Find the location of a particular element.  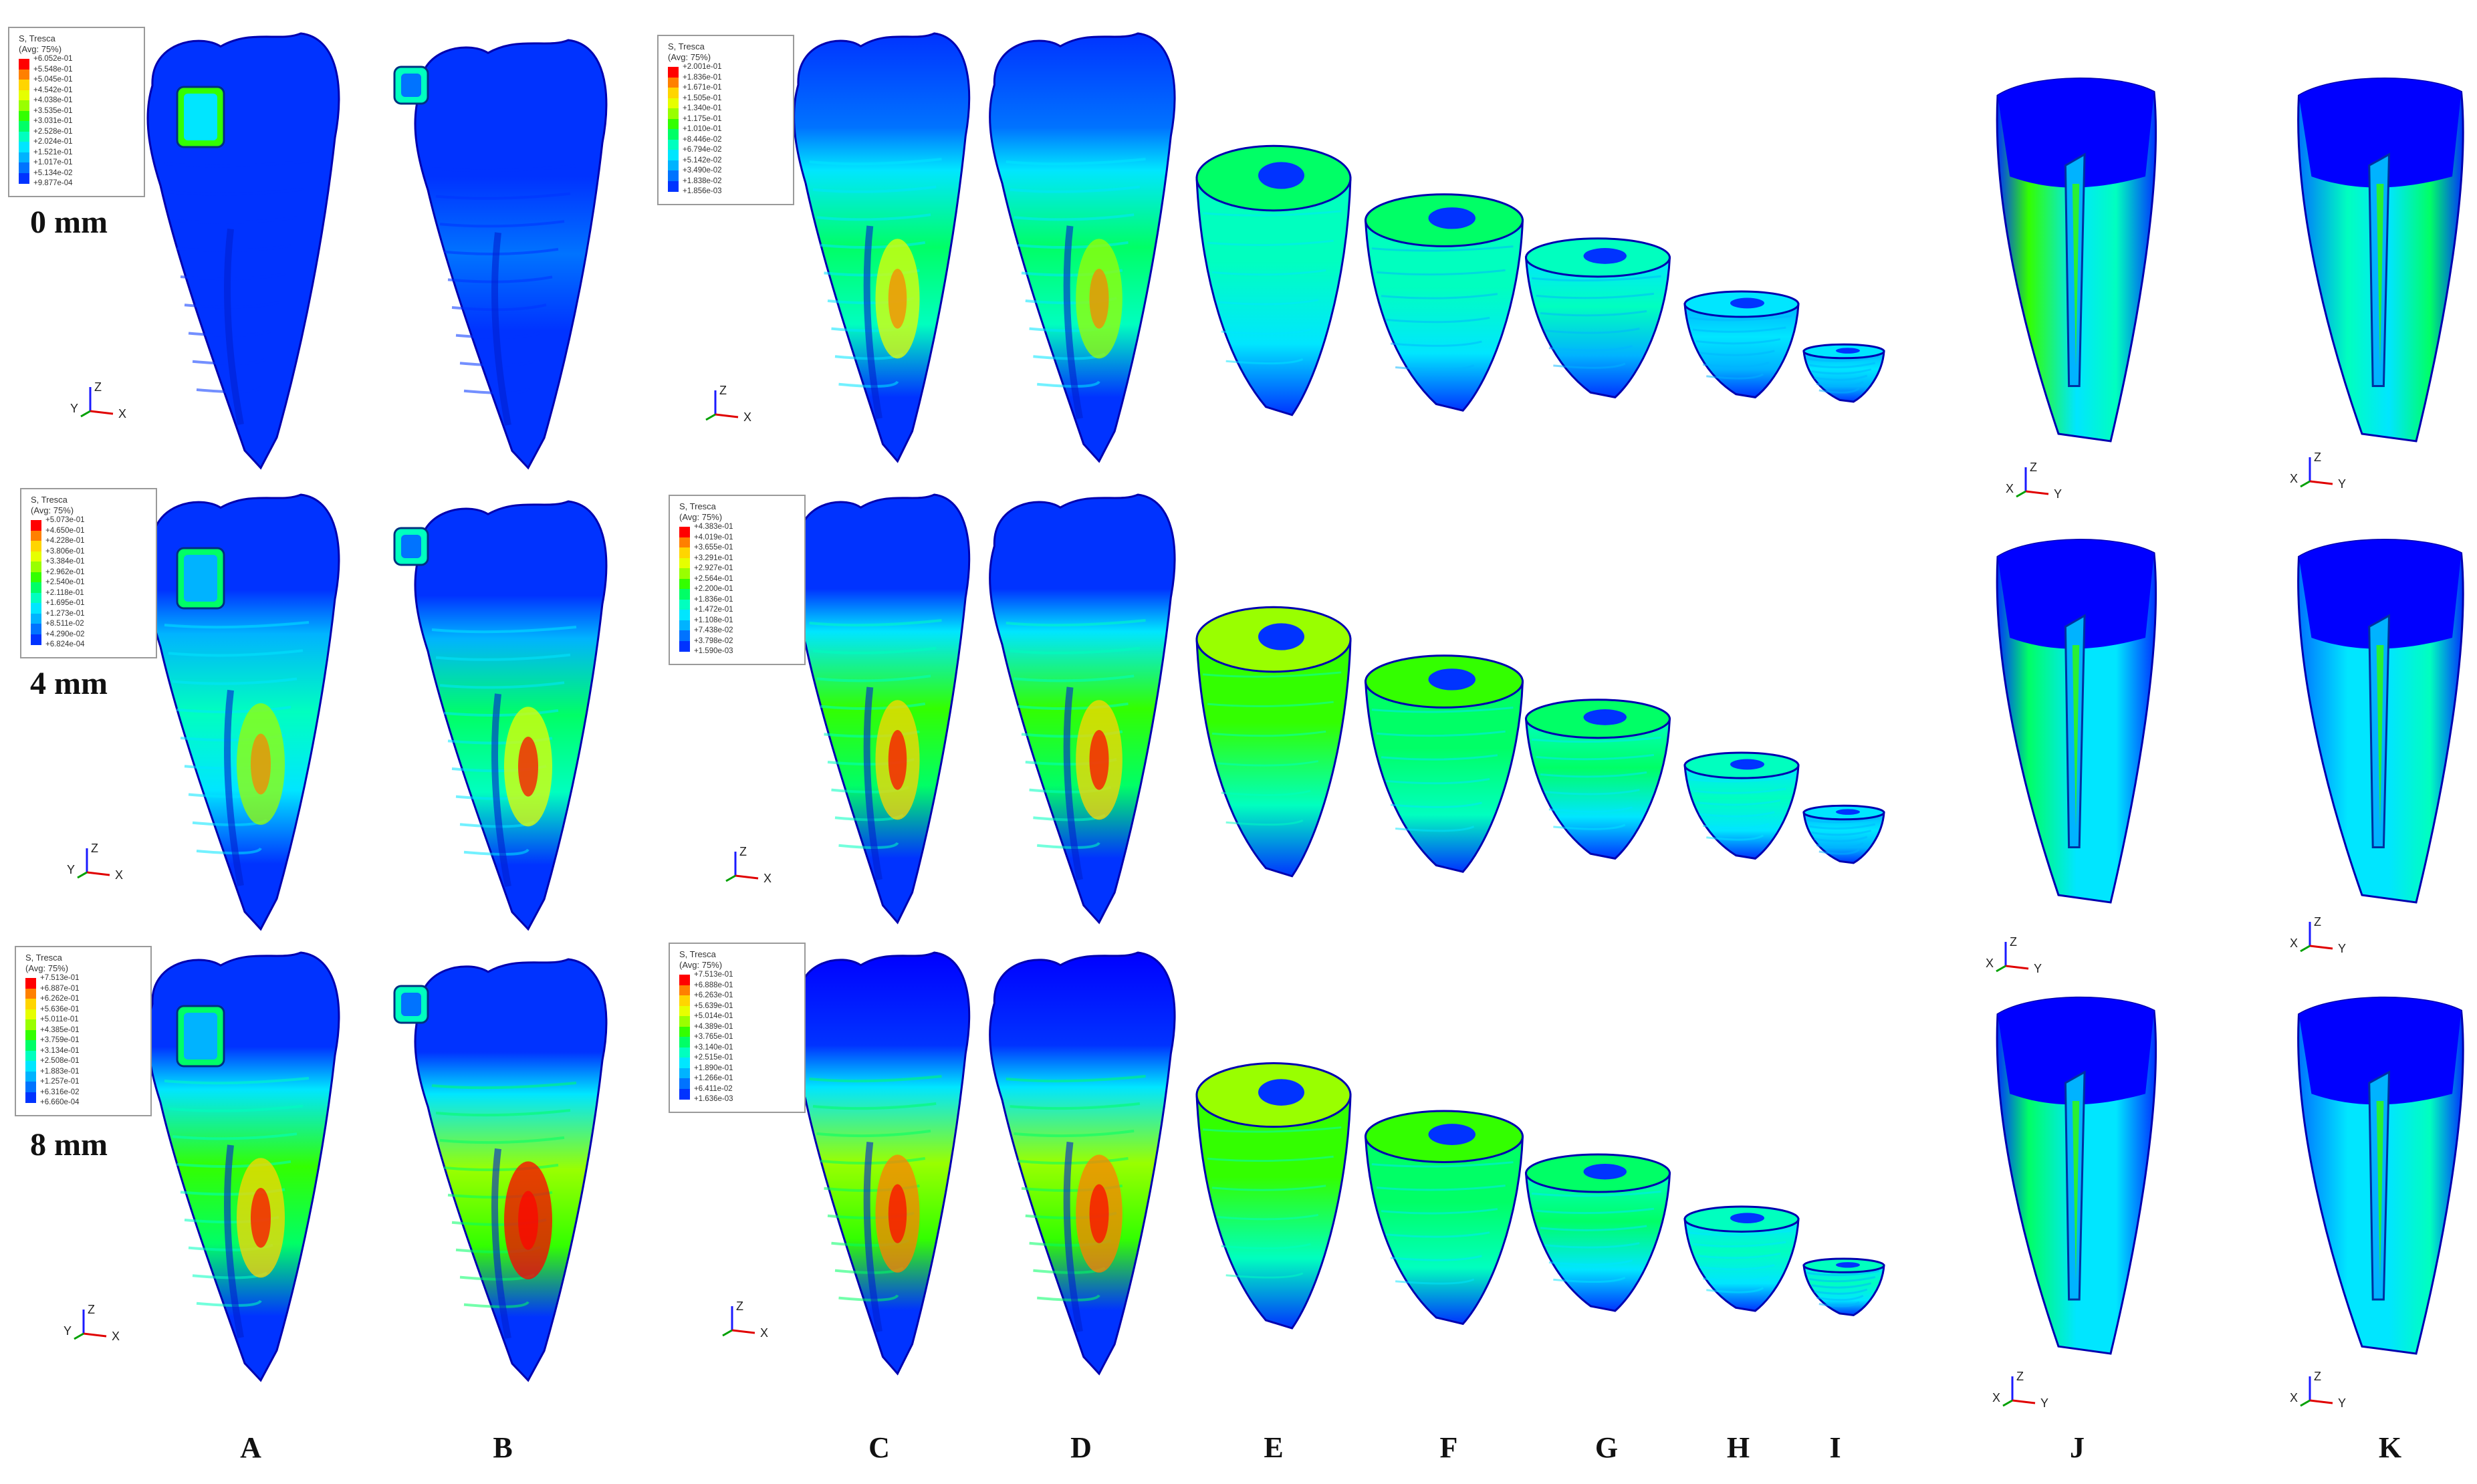

legend-value: +4.038e-01 is located at coordinates (53, 100).